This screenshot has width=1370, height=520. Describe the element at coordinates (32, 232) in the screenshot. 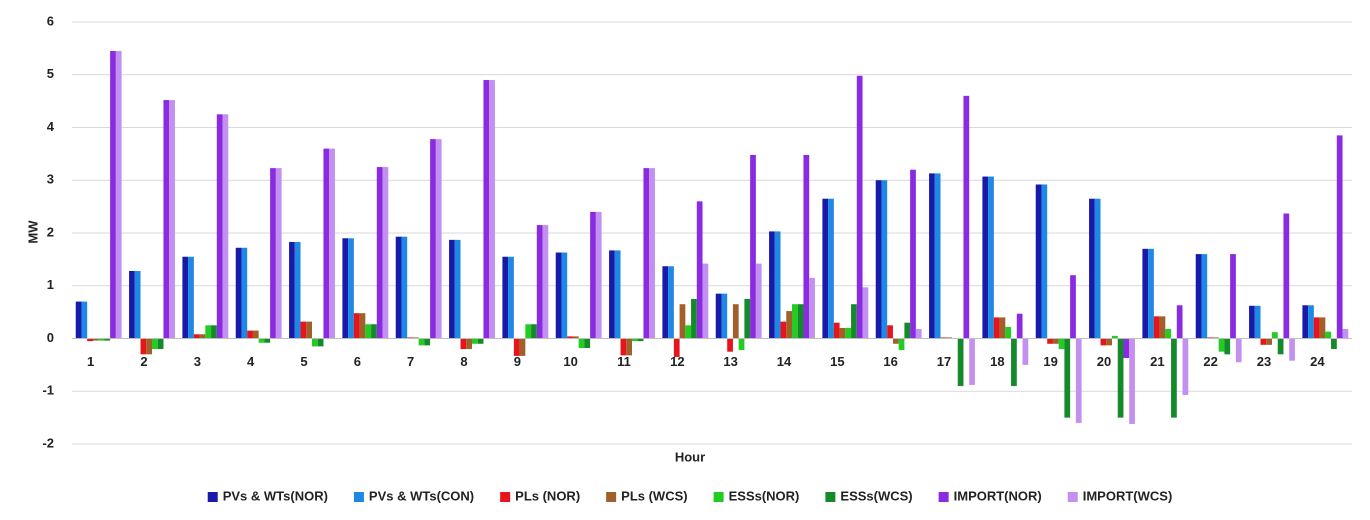

I see `y-axis-label: MW` at that location.